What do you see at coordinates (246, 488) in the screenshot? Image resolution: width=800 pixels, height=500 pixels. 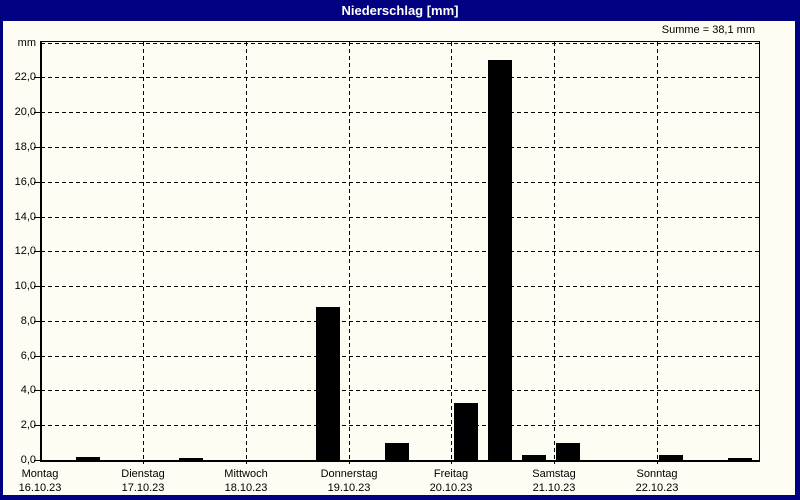 I see `day-date-label: 18.10.23` at bounding box center [246, 488].